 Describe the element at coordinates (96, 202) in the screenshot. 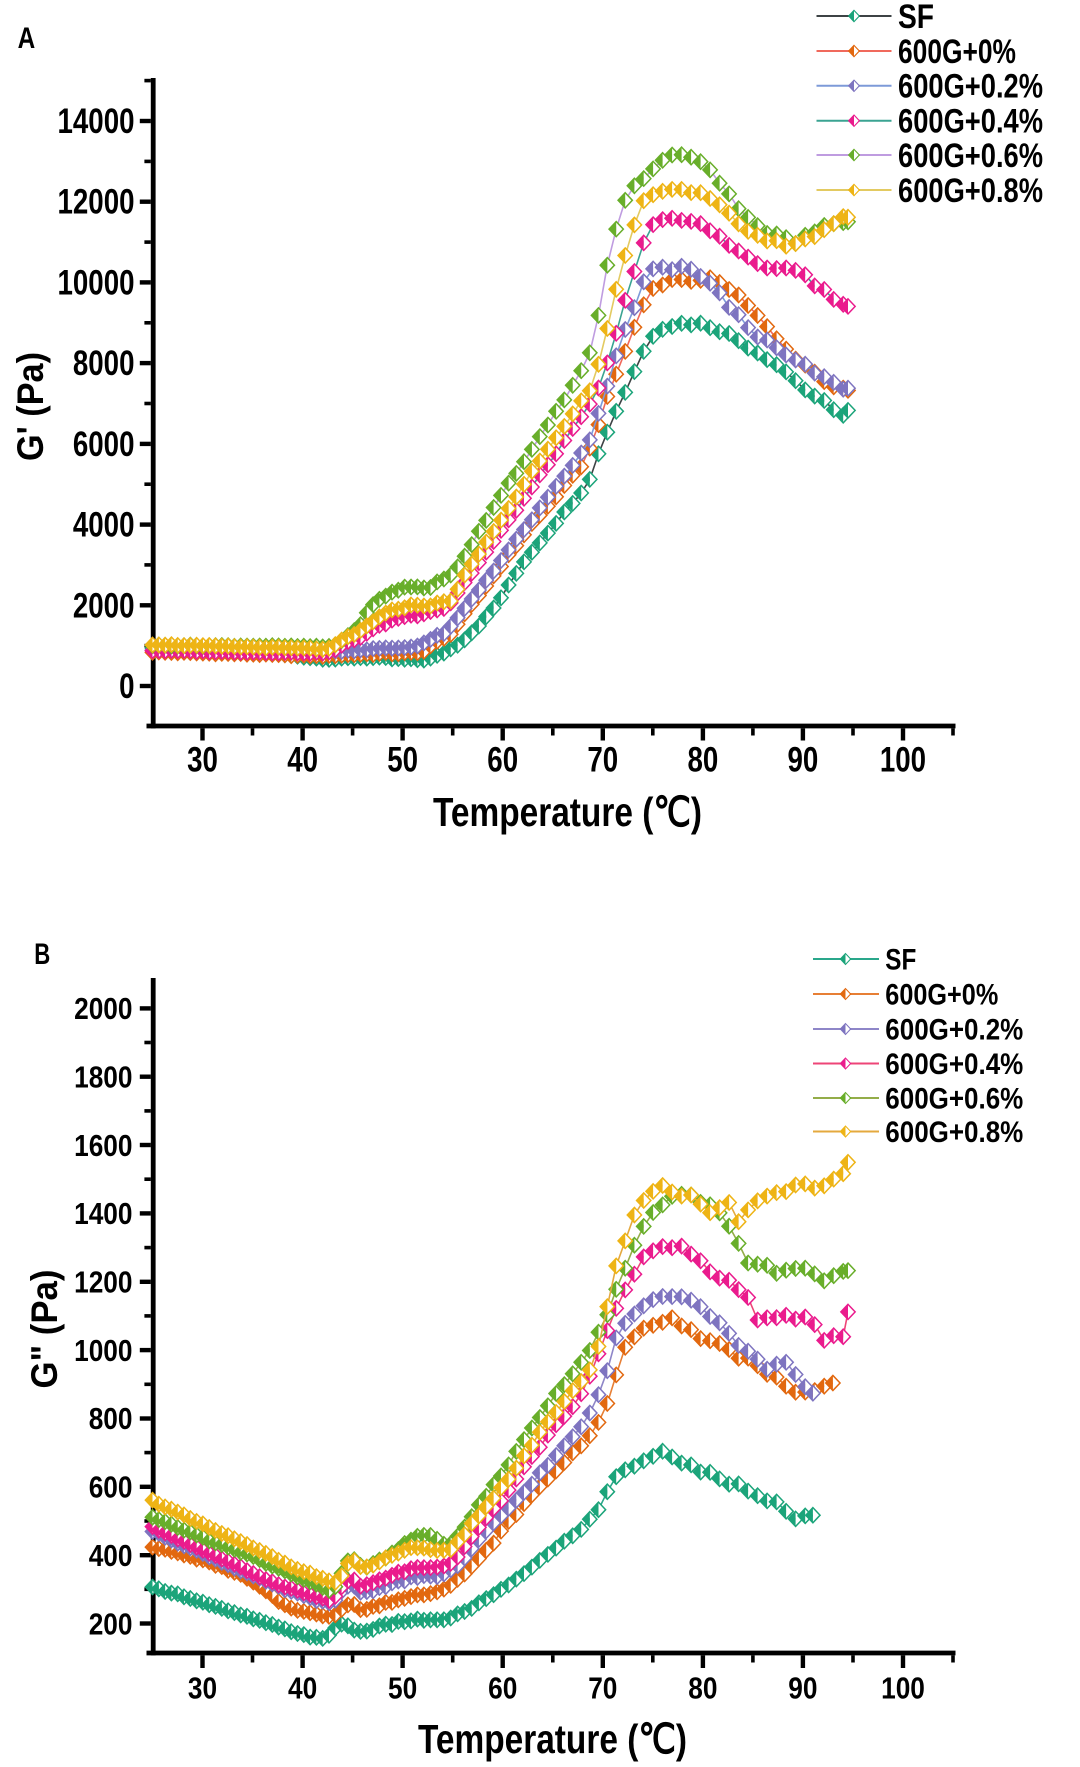

I see `svg-text: 12000` at that location.